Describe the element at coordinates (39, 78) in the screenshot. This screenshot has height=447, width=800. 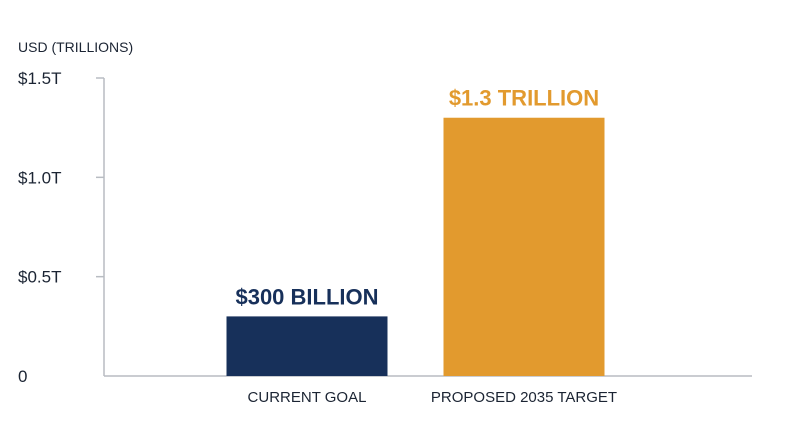
I see `y-tick-label: $1.5T` at that location.